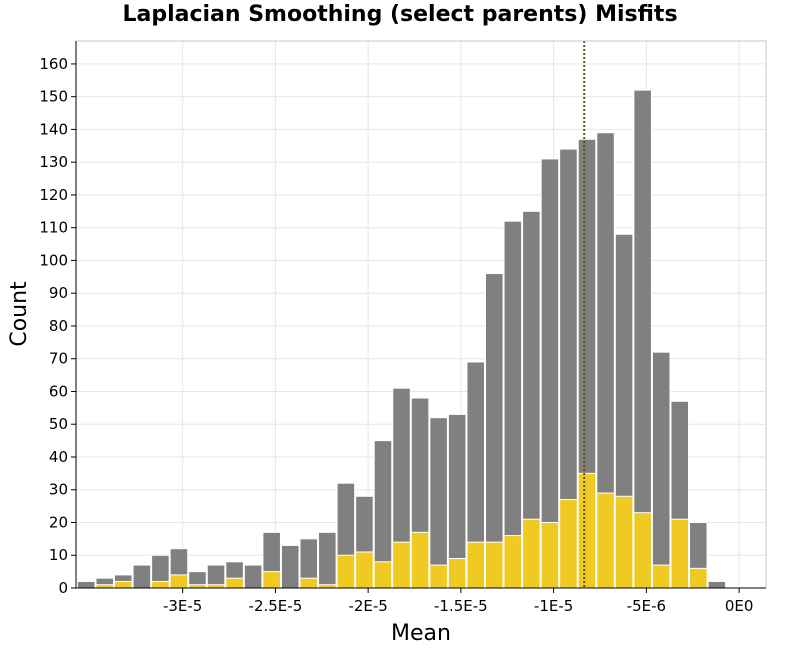 The image size is (800, 650). I want to click on y-tick-label: 40, so click(58, 457).